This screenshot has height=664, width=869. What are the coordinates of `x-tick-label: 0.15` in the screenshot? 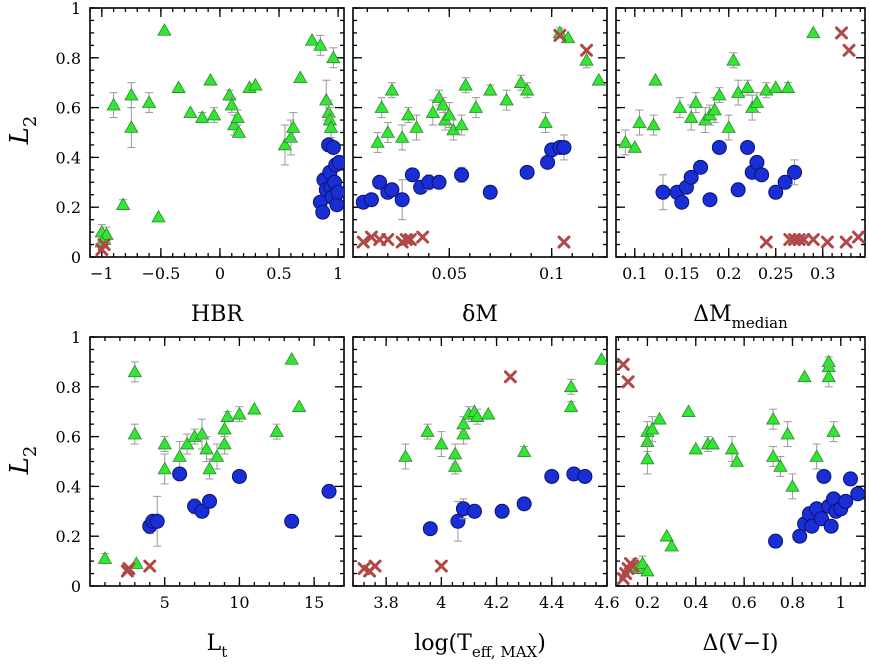 It's located at (682, 273).